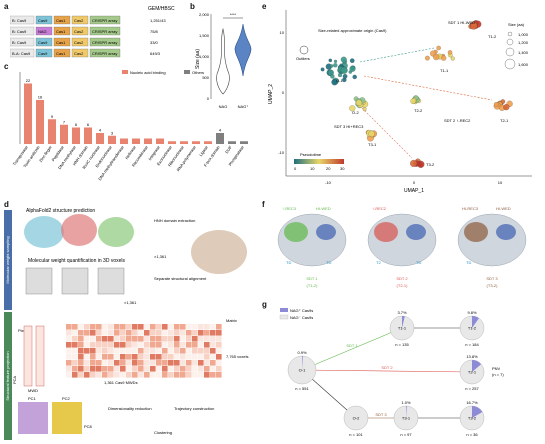  Describe the element at coordinates (430, 164) in the screenshot. I see `cluster-label-T3-2: T3-2` at that location.